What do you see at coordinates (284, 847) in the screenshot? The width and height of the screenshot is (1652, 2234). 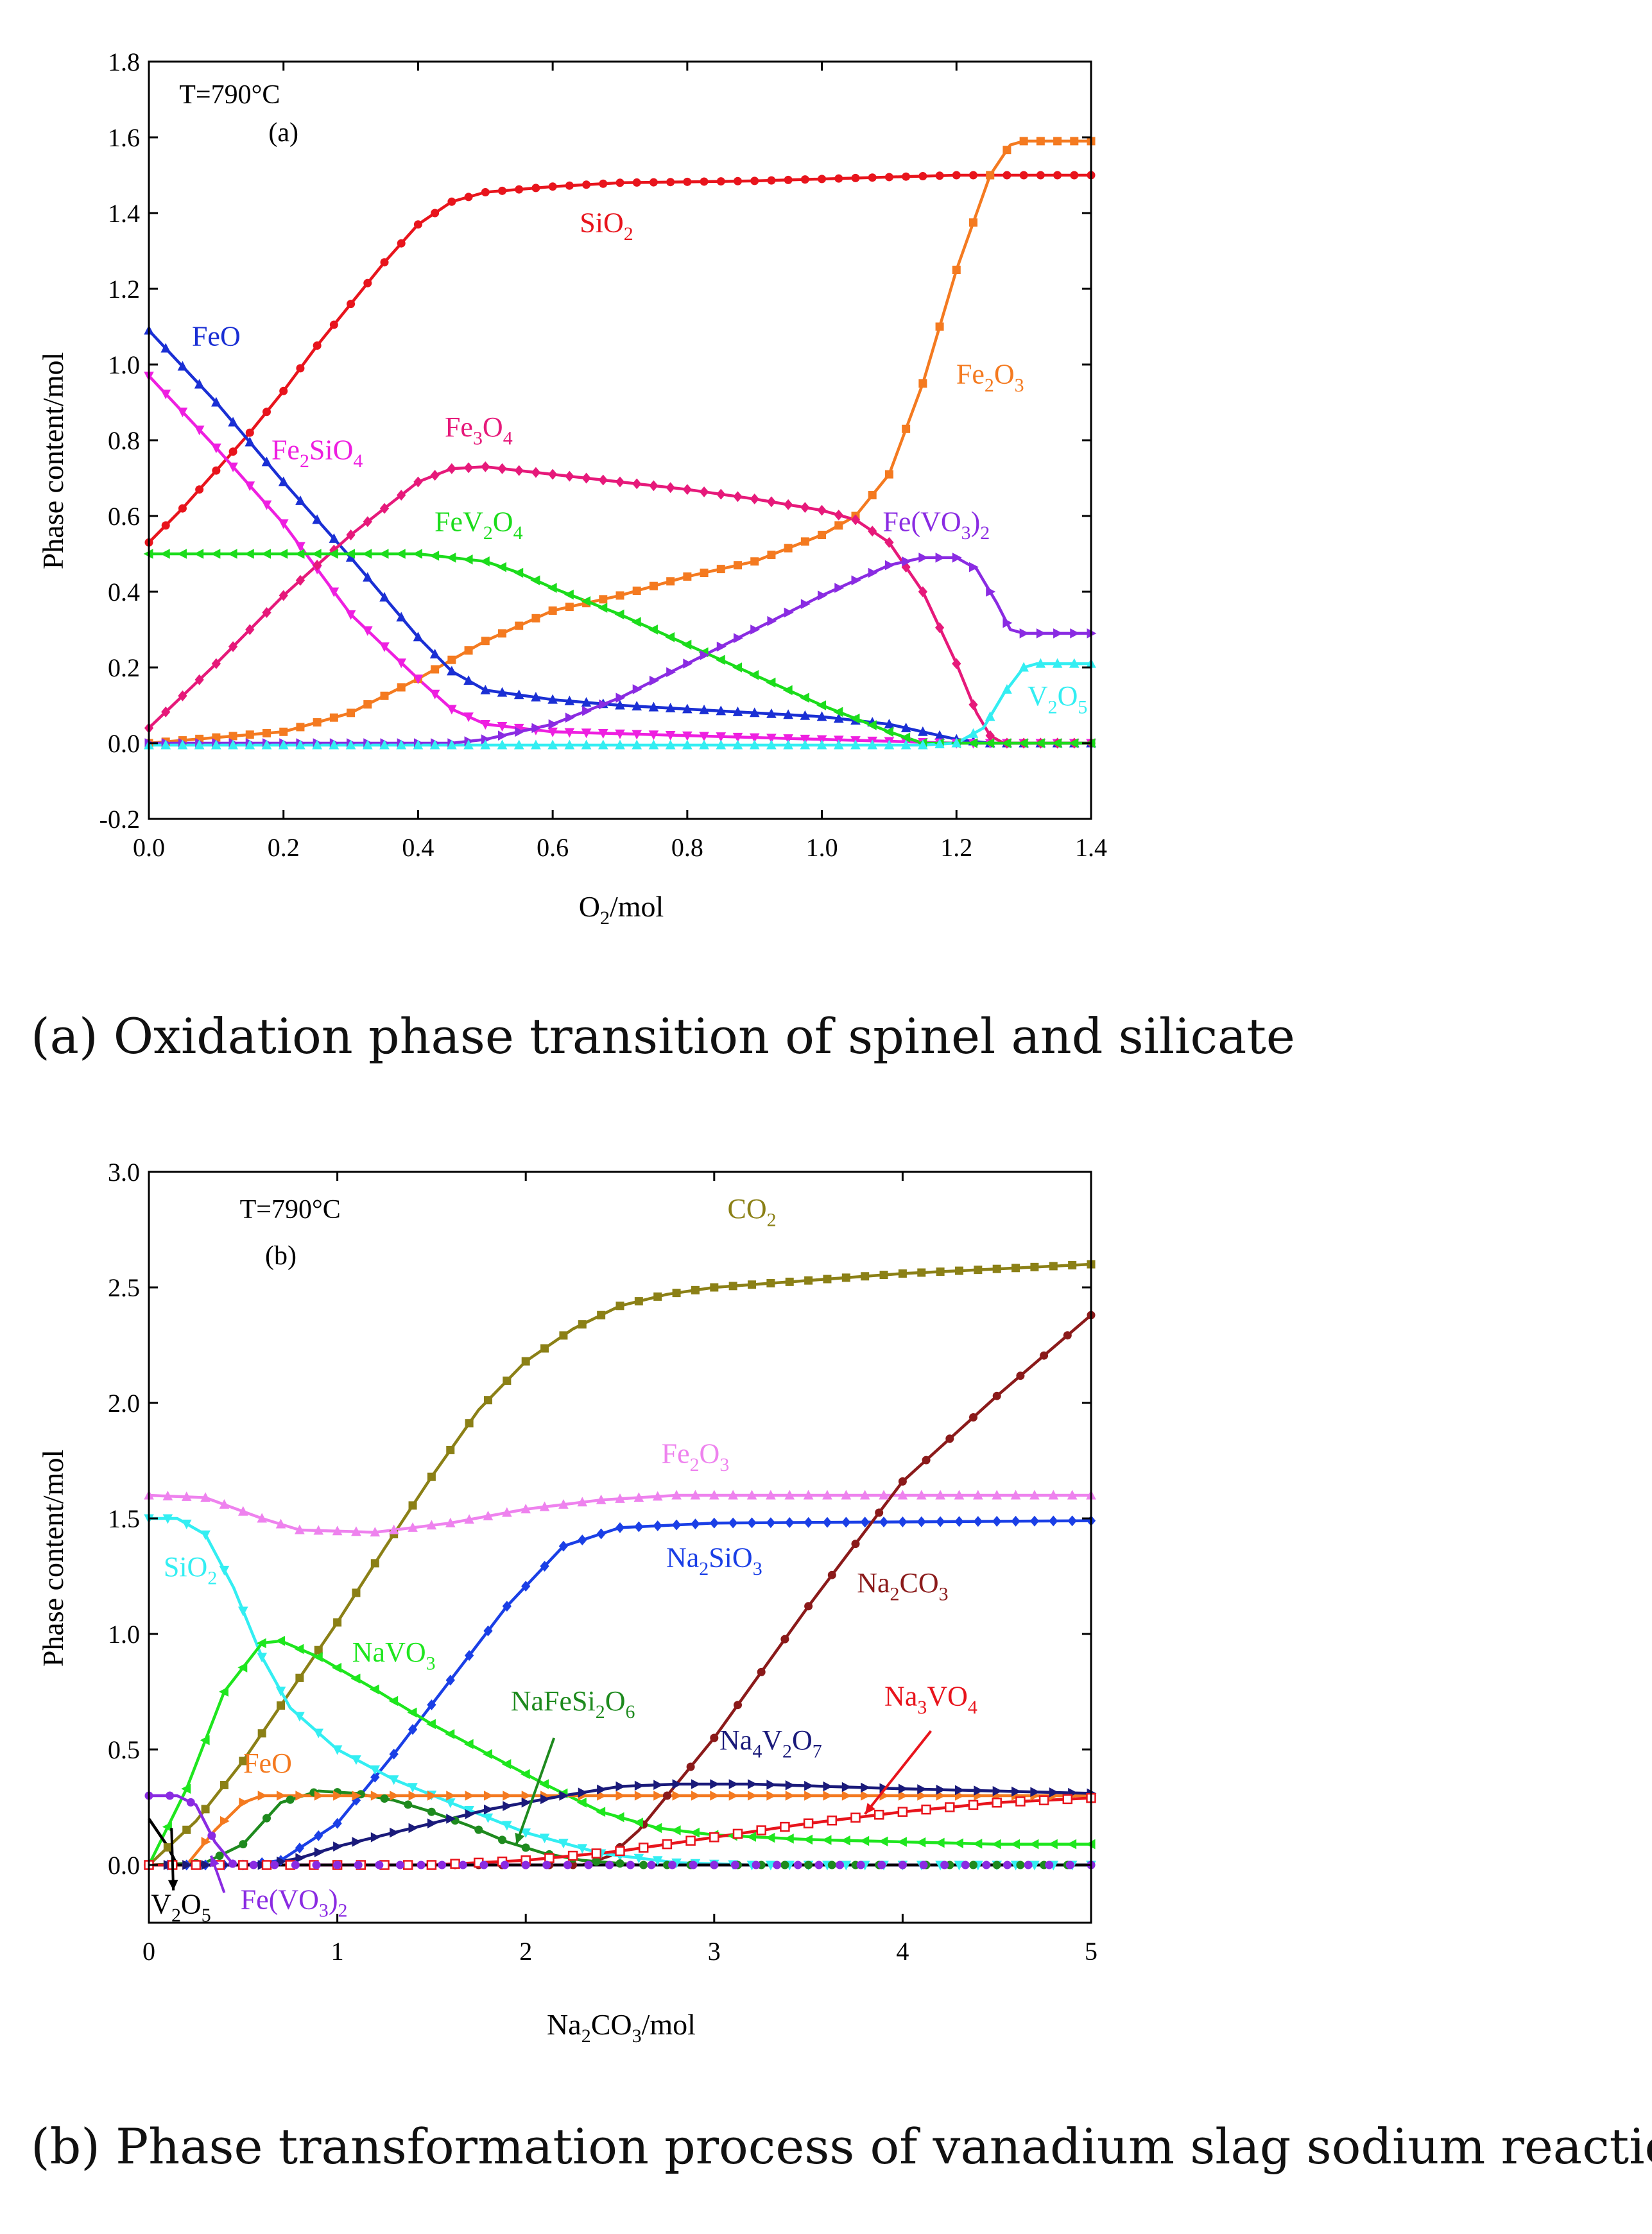 I see `x-tick-label: 0.2` at bounding box center [284, 847].